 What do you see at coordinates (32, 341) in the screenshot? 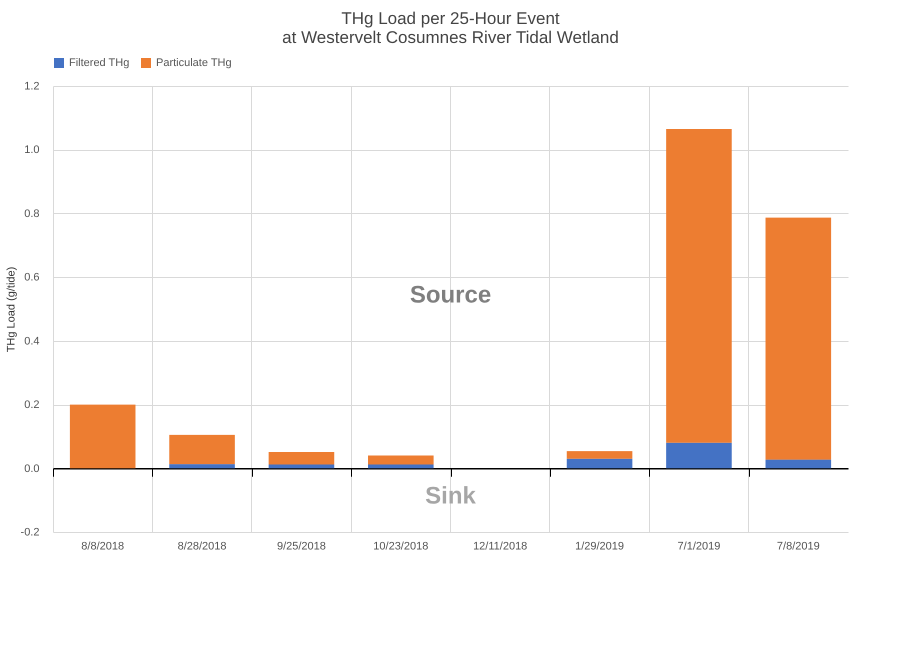
I see `y-tick-label: 0.4` at bounding box center [32, 341].